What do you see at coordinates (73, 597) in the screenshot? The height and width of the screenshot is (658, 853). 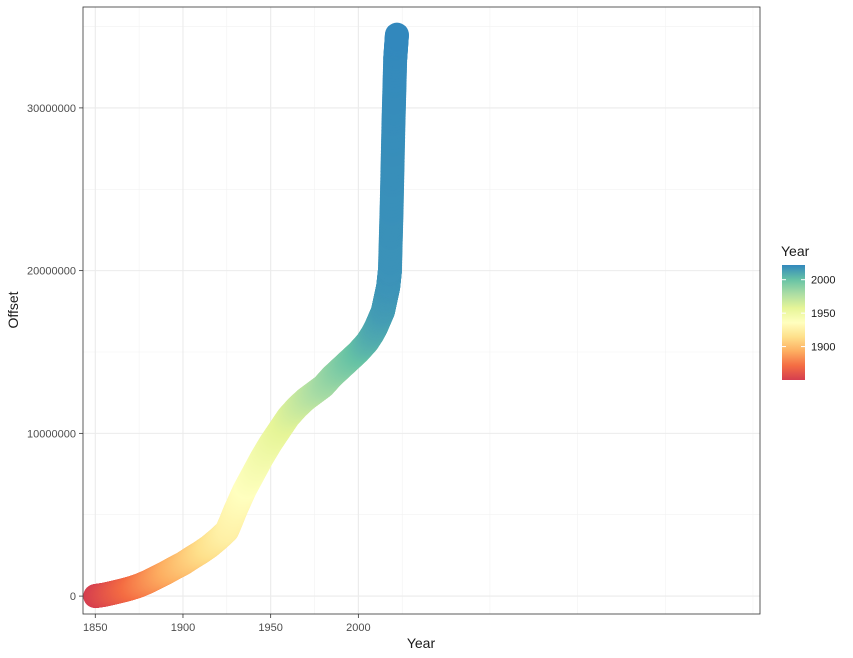 I see `y-tick-label: 0` at bounding box center [73, 597].